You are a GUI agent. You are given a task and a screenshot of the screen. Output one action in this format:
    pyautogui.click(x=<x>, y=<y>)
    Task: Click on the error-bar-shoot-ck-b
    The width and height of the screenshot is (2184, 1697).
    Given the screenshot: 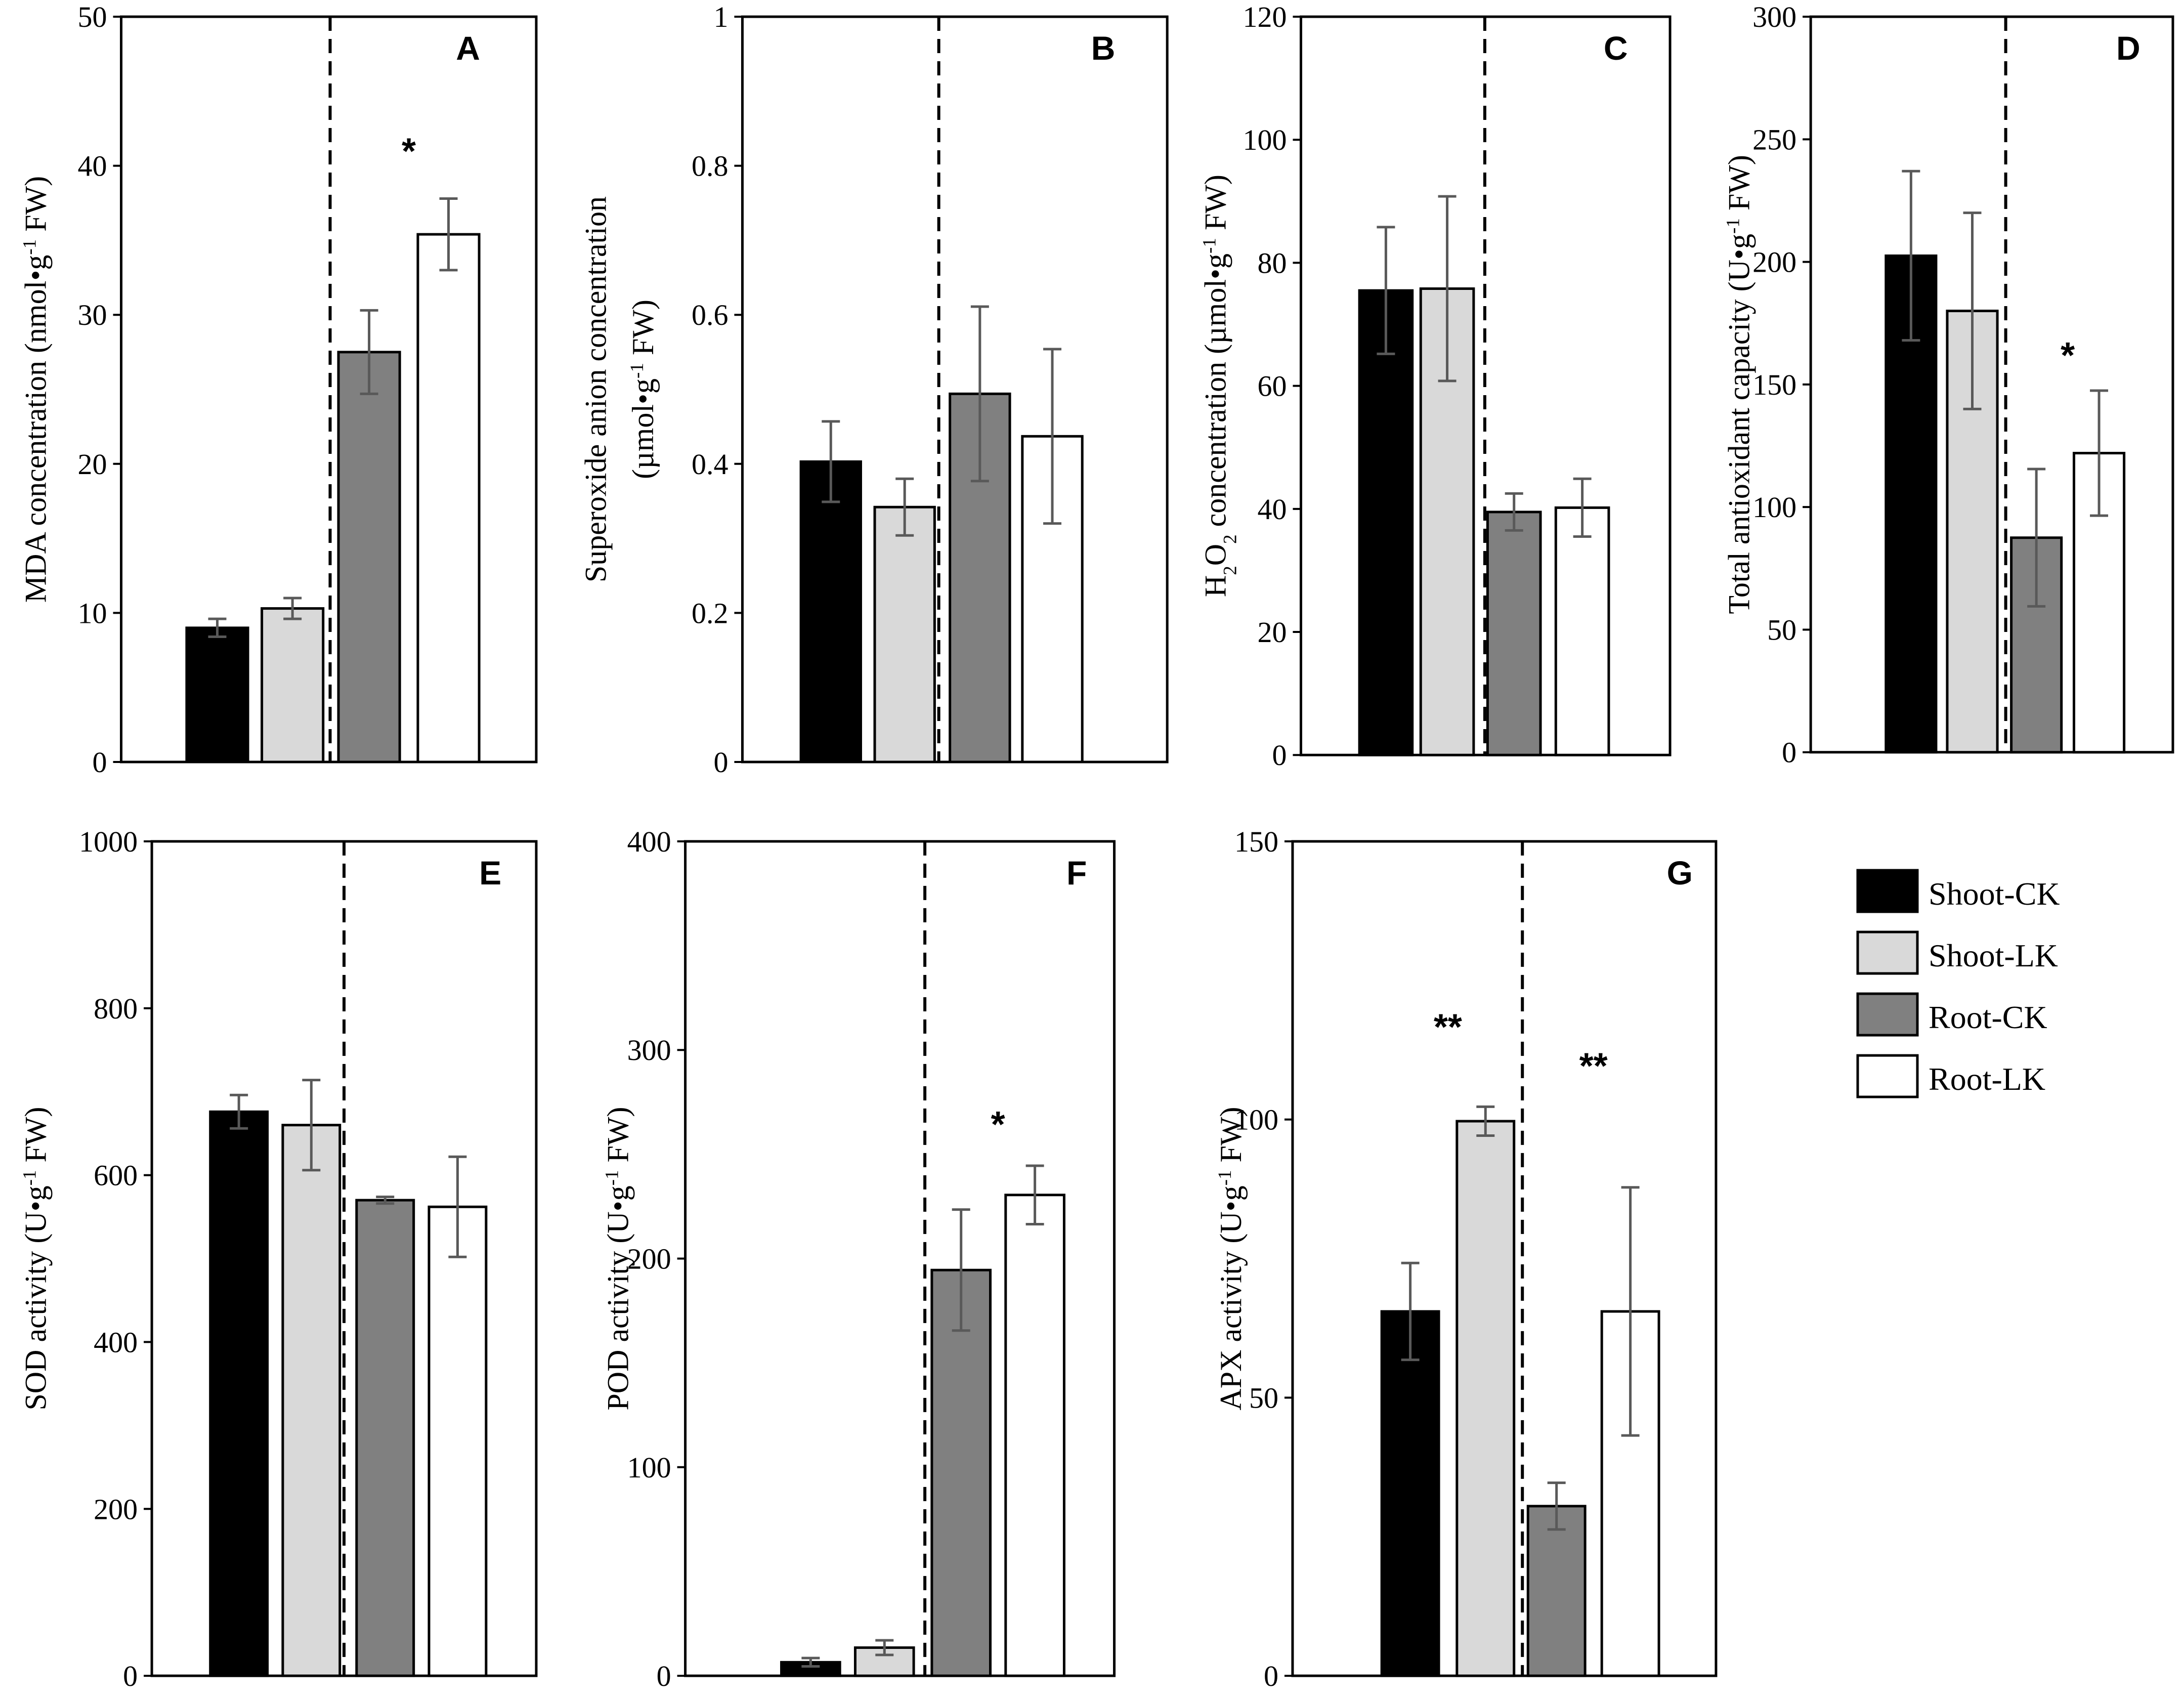 What is the action you would take?
    pyautogui.click(x=831, y=461)
    